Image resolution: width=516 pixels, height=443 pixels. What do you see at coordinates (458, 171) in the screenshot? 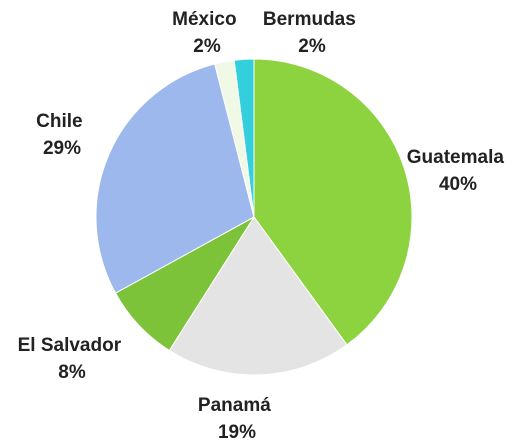
I see `label-guatemala: Guatemala 40%` at bounding box center [458, 171].